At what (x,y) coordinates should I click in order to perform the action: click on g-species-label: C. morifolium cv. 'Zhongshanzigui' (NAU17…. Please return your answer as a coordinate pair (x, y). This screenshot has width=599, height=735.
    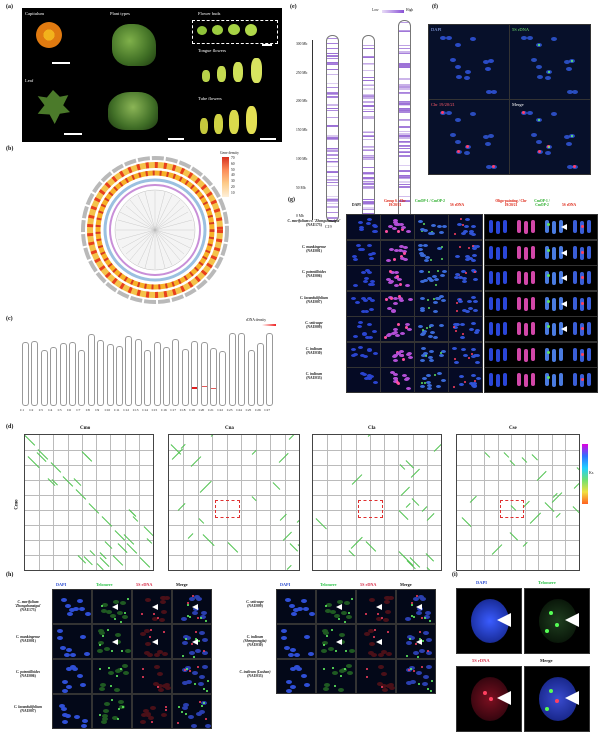
    Looking at the image, I should click on (314, 223).